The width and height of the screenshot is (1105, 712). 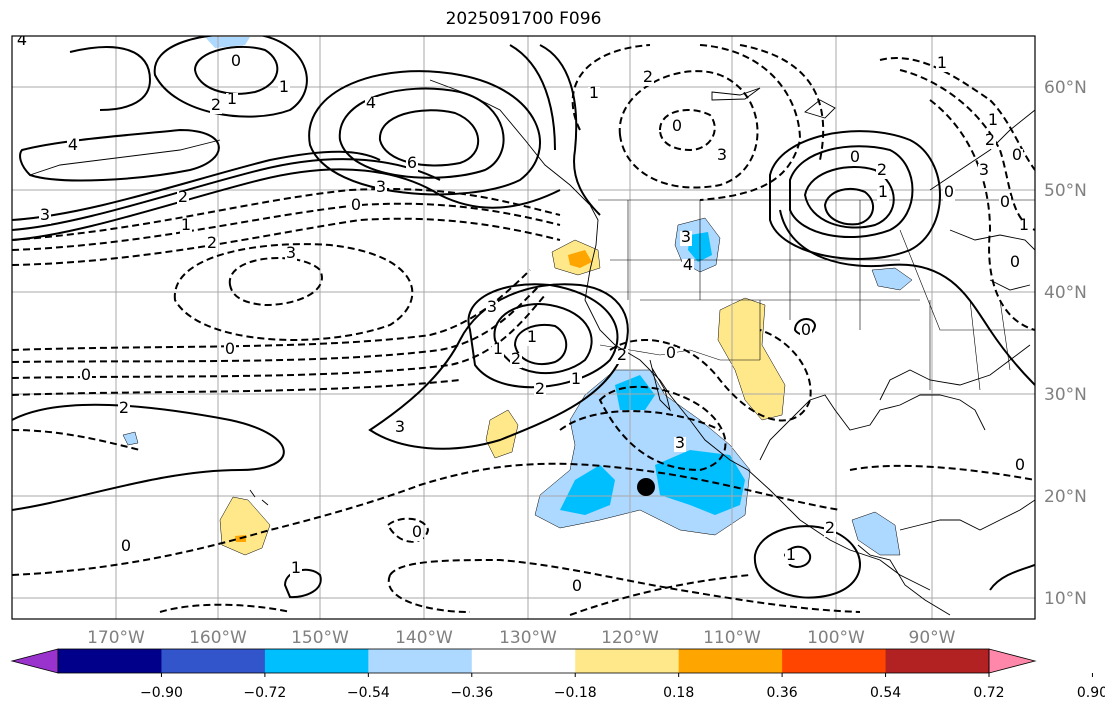 What do you see at coordinates (245, 526) in the screenshot?
I see `shade-yellow-hawaii` at bounding box center [245, 526].